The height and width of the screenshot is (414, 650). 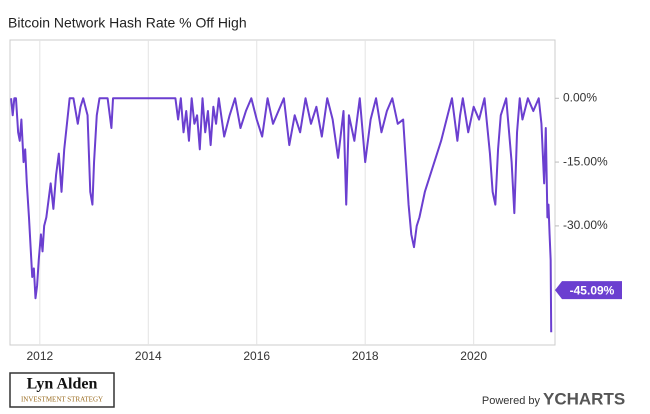 What do you see at coordinates (127, 23) in the screenshot?
I see `chart-title: Bitcoin Network Hash Rate % Off High` at bounding box center [127, 23].